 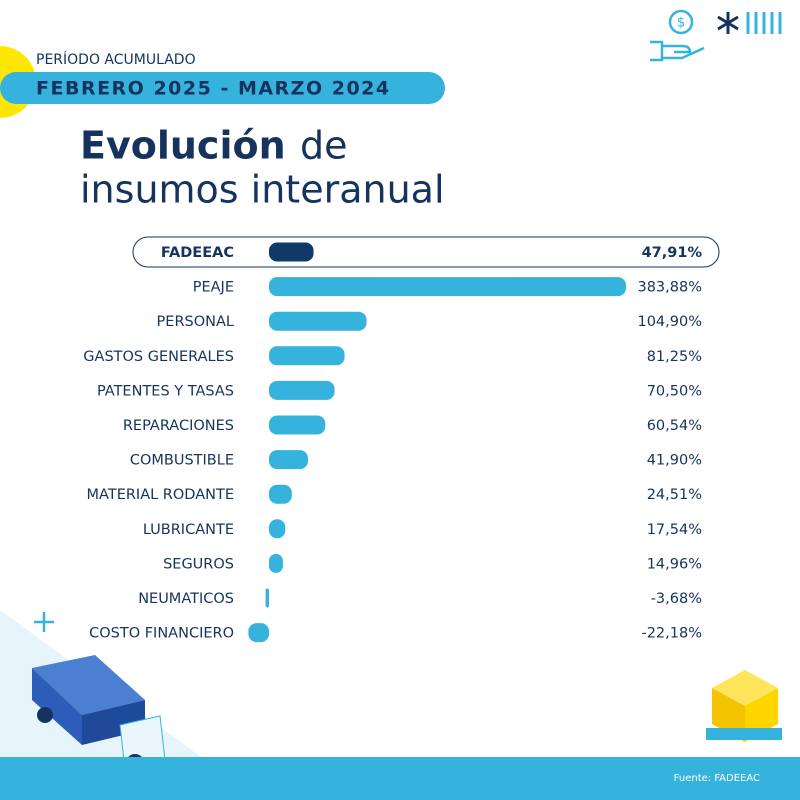 What do you see at coordinates (764, 23) in the screenshot?
I see `icon-bars` at bounding box center [764, 23].